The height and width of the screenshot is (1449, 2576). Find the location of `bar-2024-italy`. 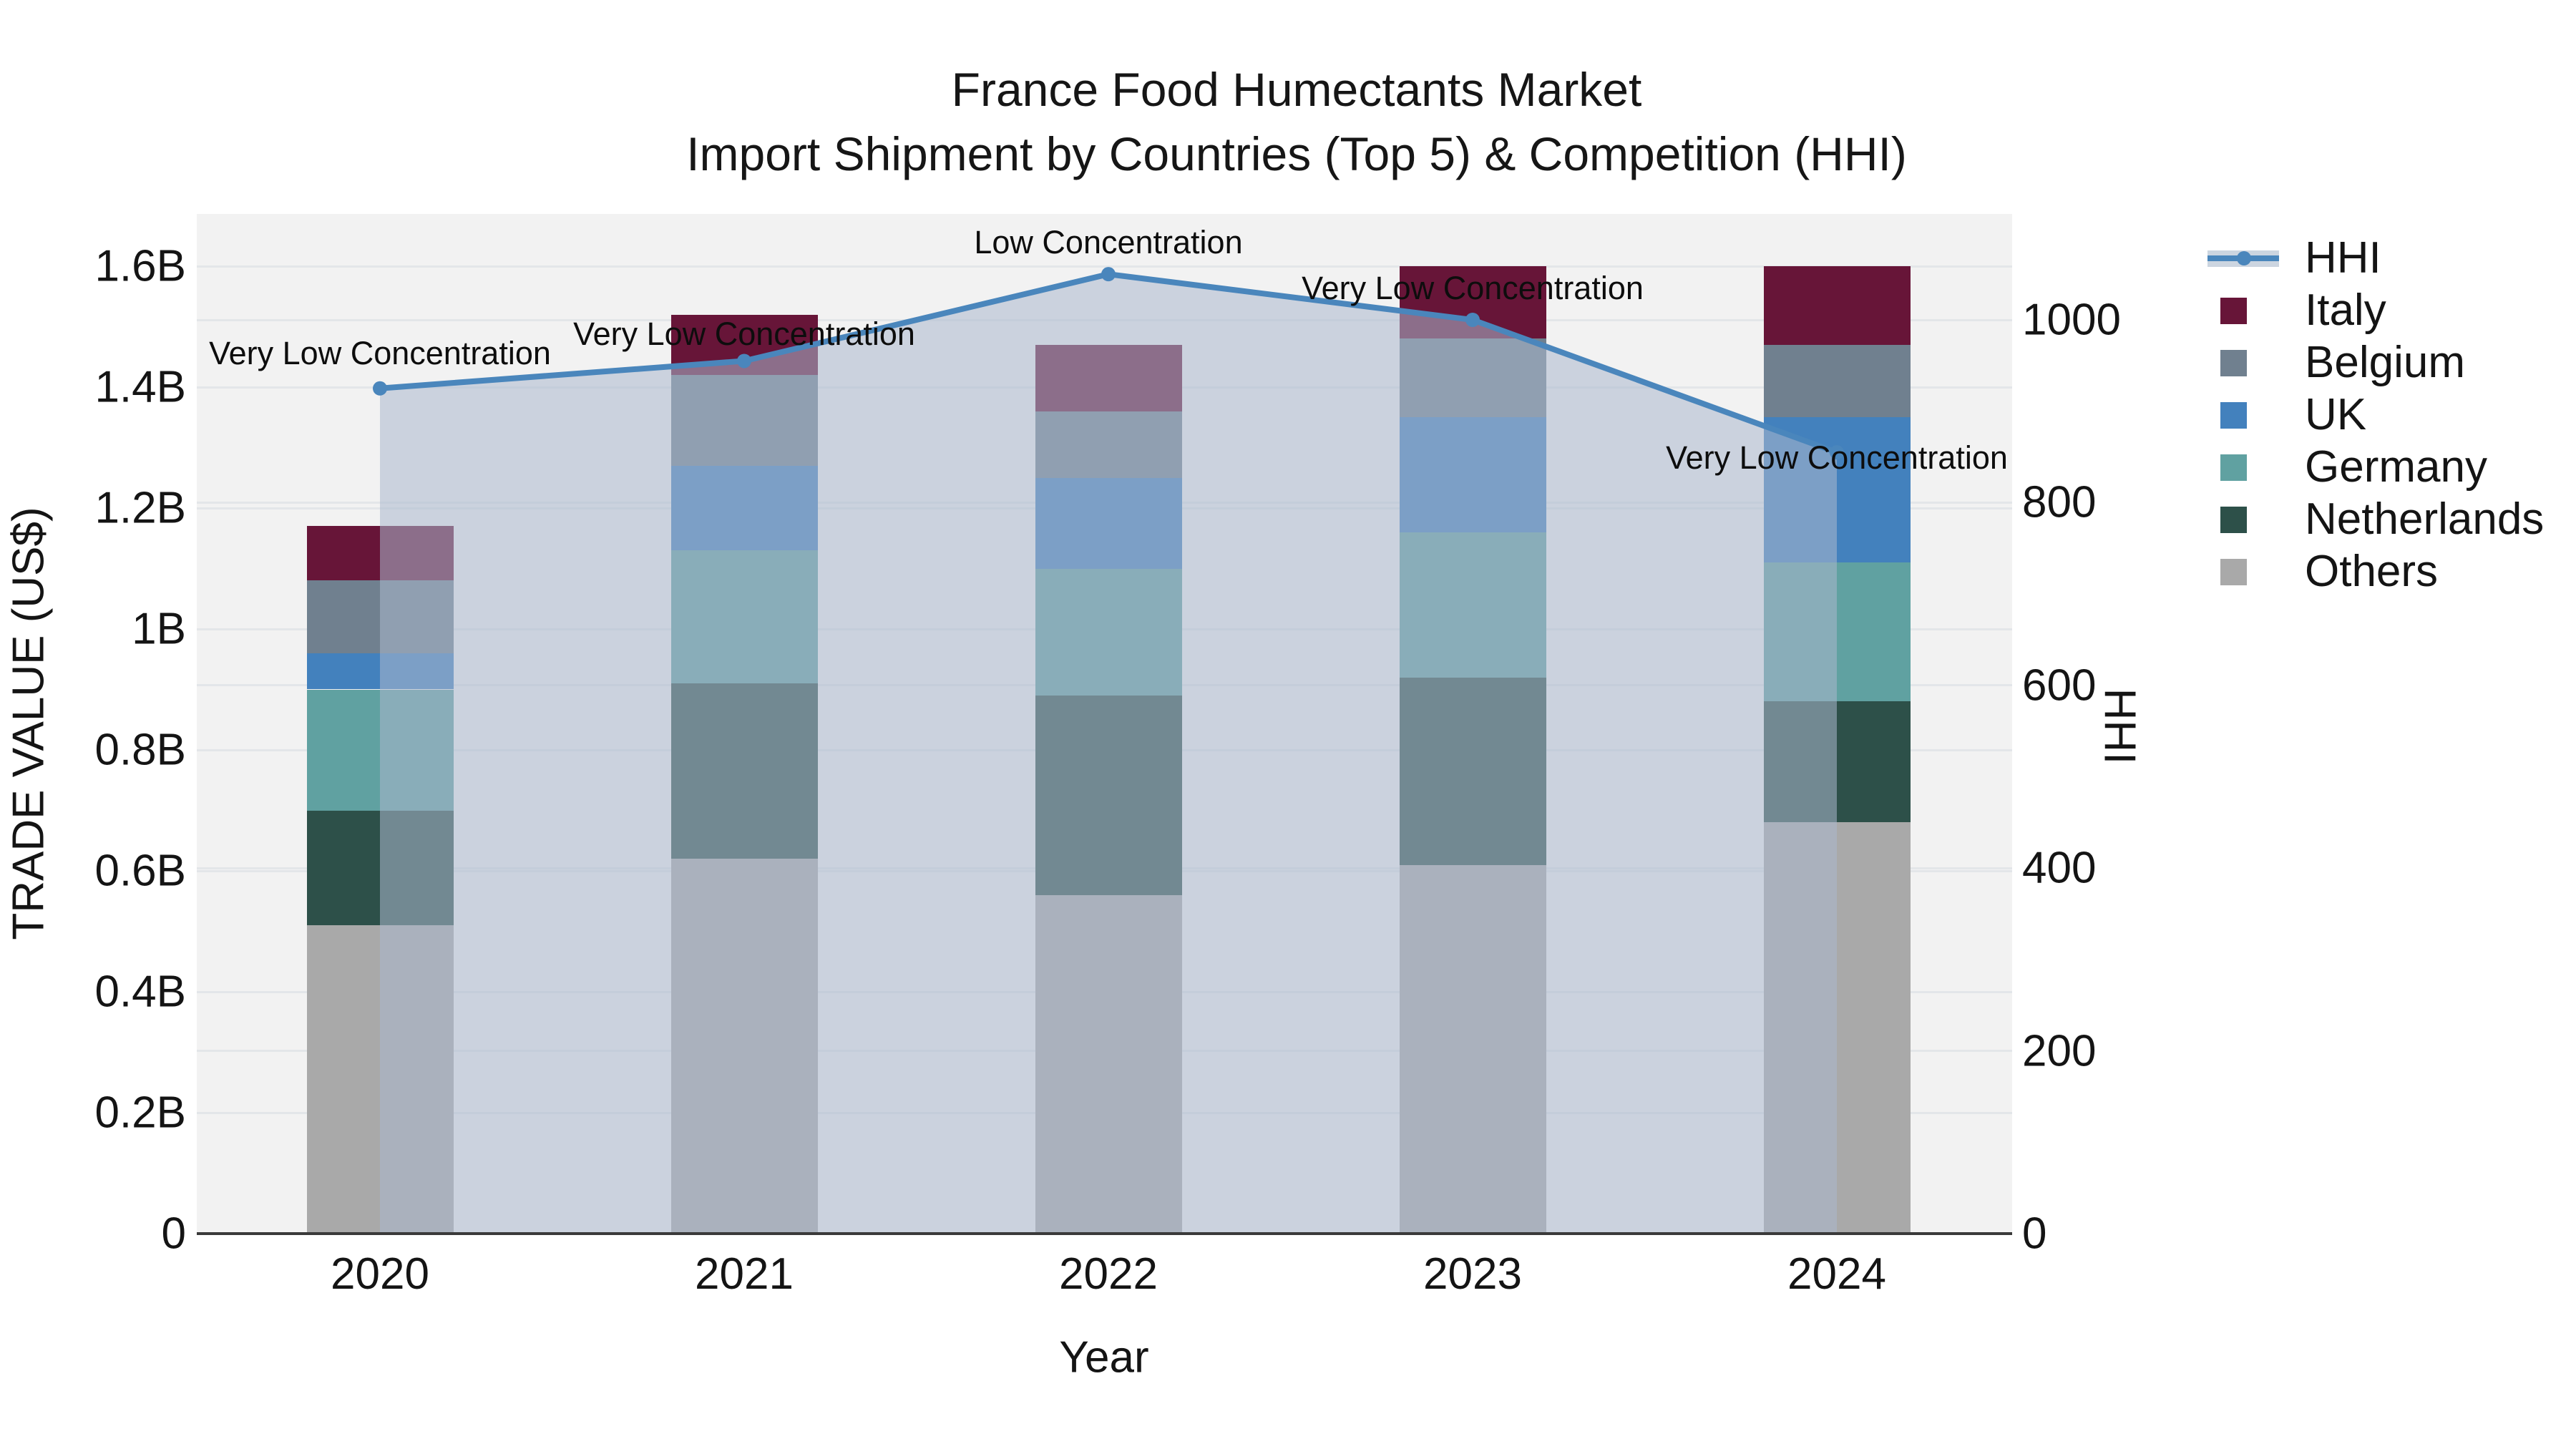

bar-2024-italy is located at coordinates (1837, 305).